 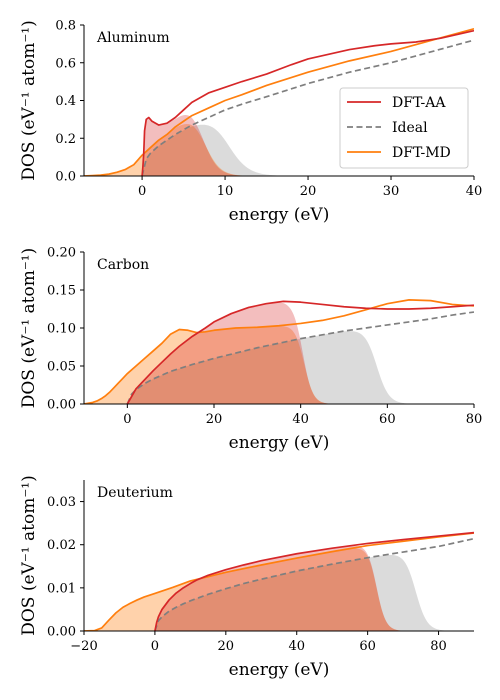 I want to click on y-tick-label: 0.4, so click(x=65, y=101).